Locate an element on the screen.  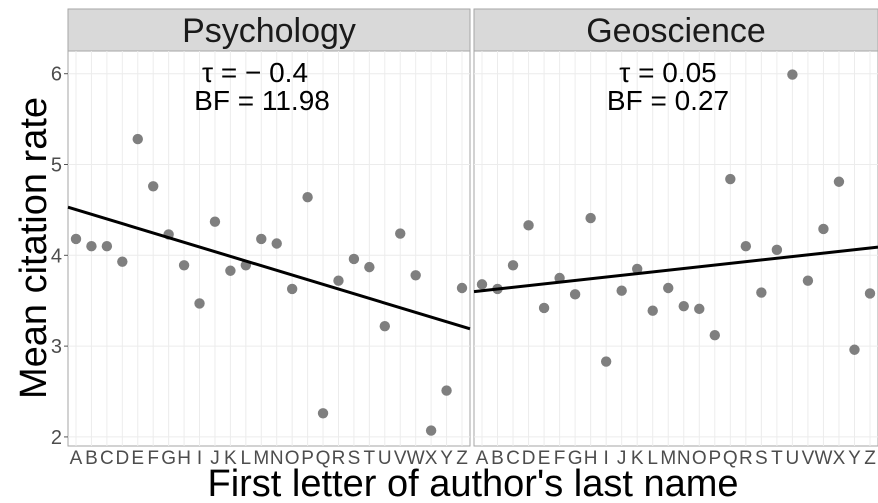
x-tick-label-geoscience-V: V is located at coordinates (808, 458).